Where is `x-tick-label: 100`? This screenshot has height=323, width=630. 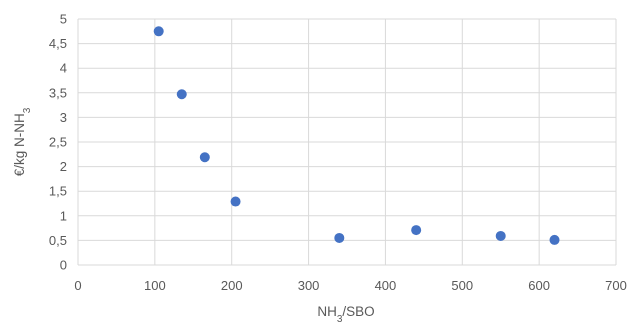 x-tick-label: 100 is located at coordinates (155, 285).